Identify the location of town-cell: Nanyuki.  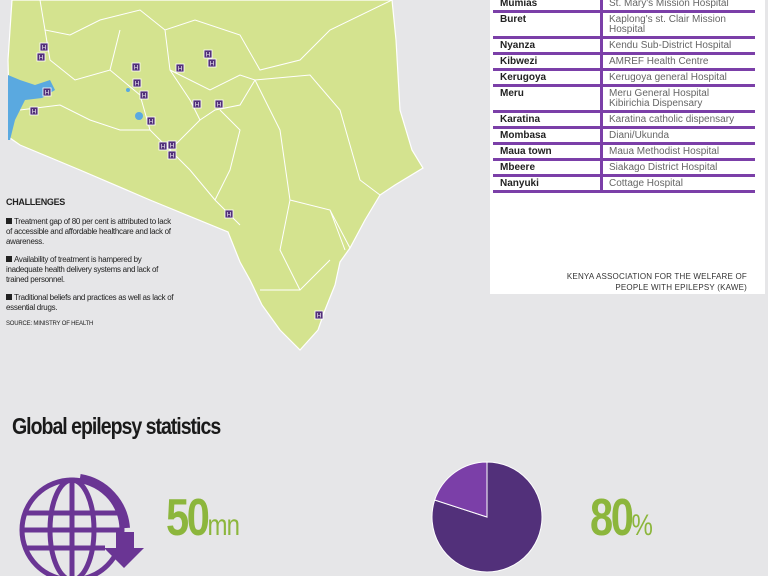
(548, 184).